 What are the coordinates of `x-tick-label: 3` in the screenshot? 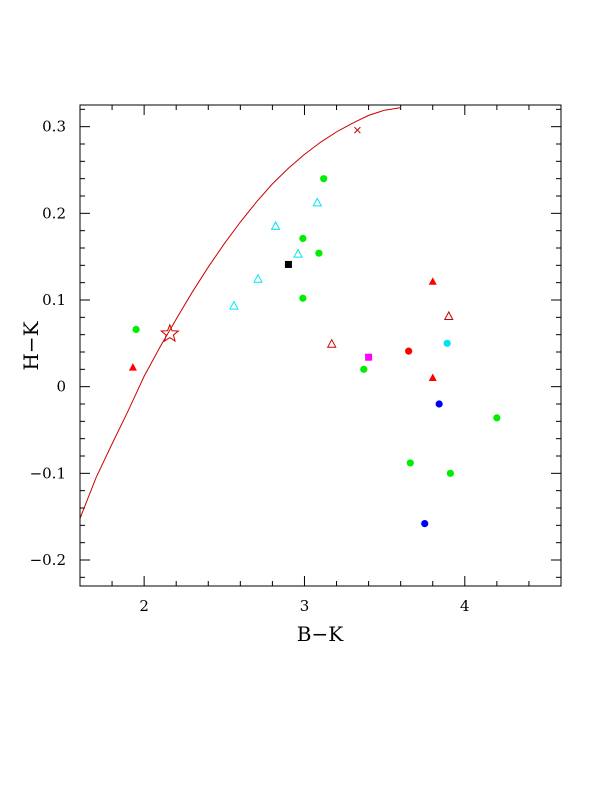 It's located at (305, 606).